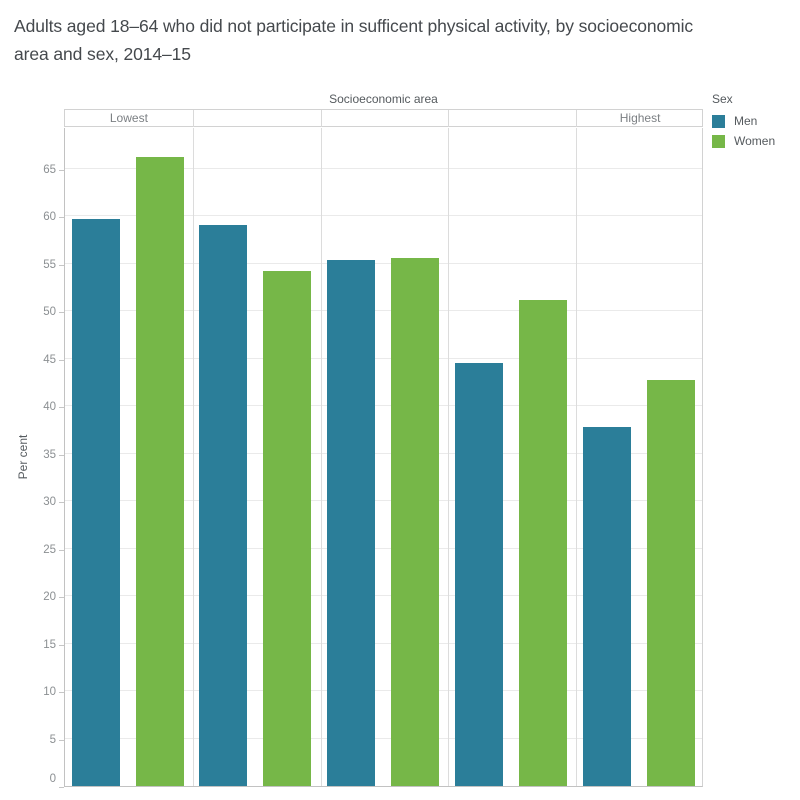  I want to click on legend-title: Sex, so click(722, 99).